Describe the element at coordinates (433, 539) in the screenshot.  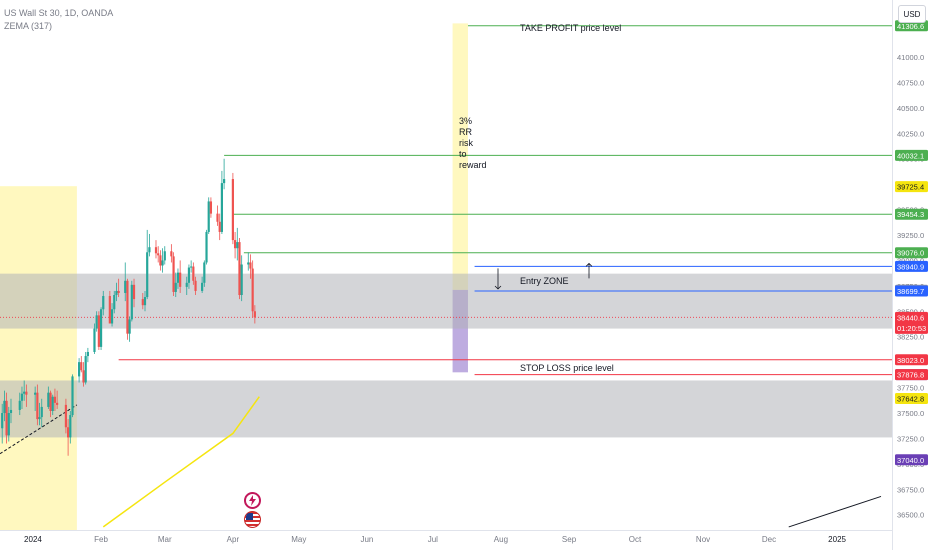
I see `x-tick-label: Jul` at that location.